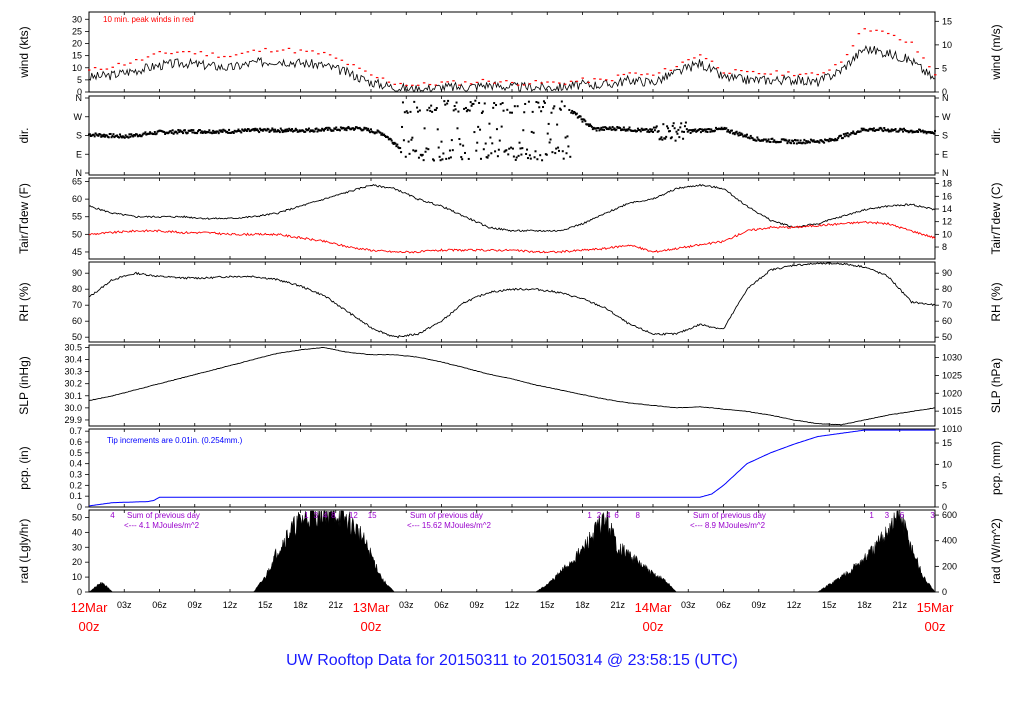  I want to click on slp-left-tick-label: 30.2, so click(73, 384).